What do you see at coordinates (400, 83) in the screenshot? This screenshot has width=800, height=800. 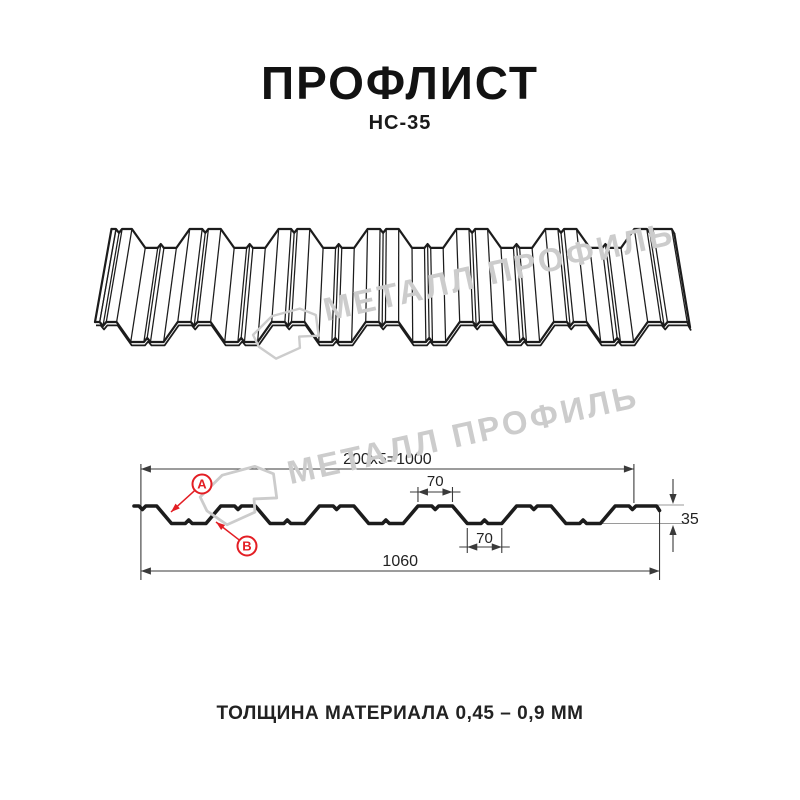 I see `page-title: ПРОФЛИСТ` at bounding box center [400, 83].